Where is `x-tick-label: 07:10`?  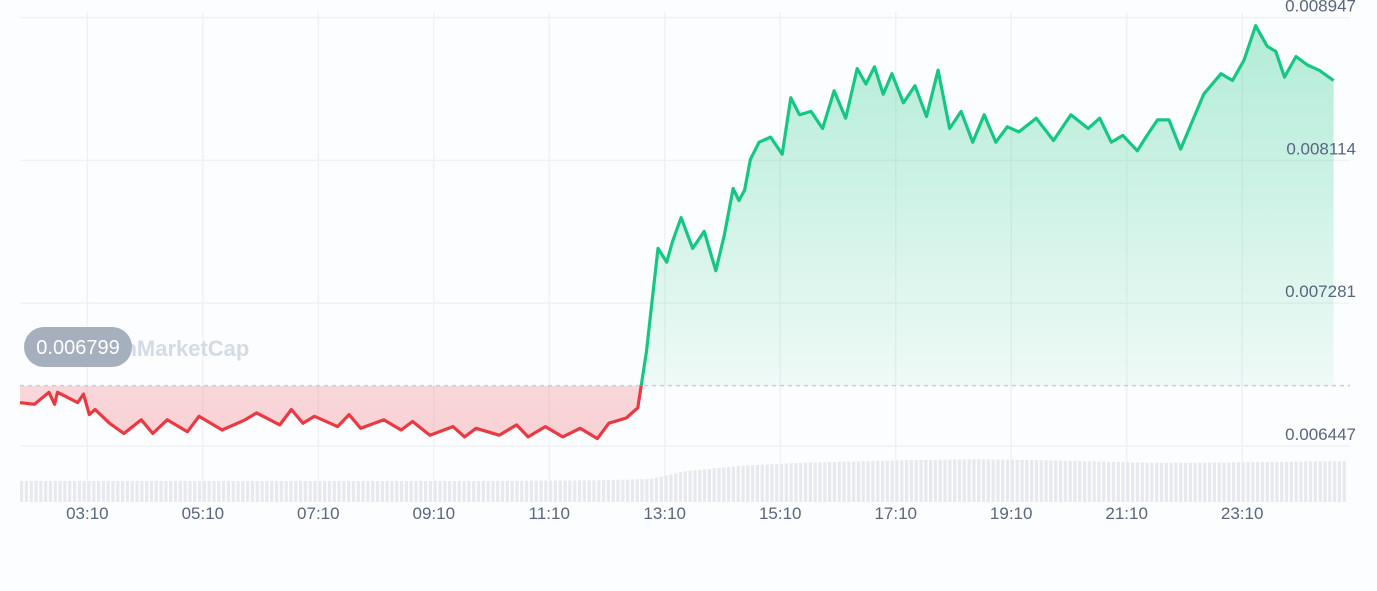
x-tick-label: 07:10 is located at coordinates (318, 513).